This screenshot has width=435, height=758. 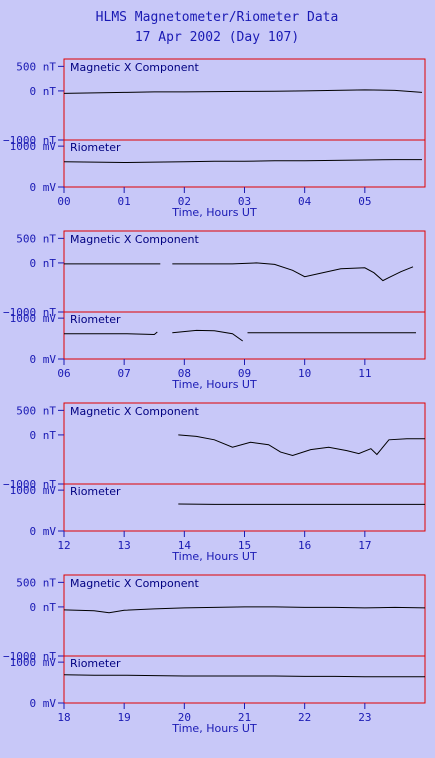 I want to click on x-tick-label: 08, so click(x=184, y=373).